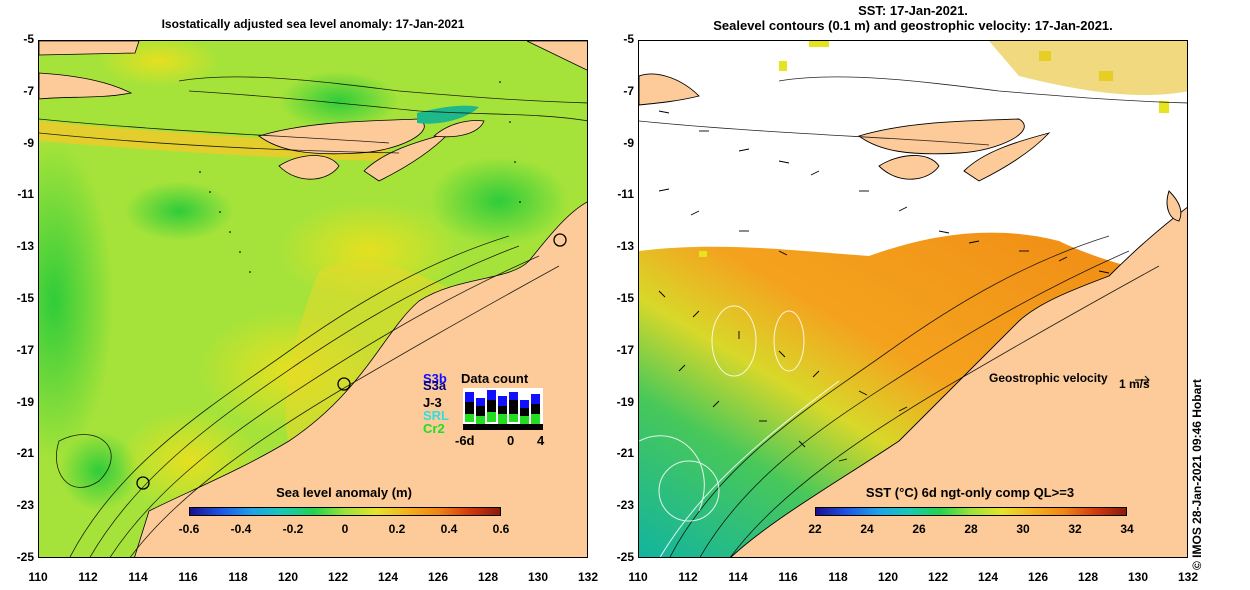 This screenshot has width=1250, height=590. I want to click on right-longitude-tick-label: 118, so click(838, 577).